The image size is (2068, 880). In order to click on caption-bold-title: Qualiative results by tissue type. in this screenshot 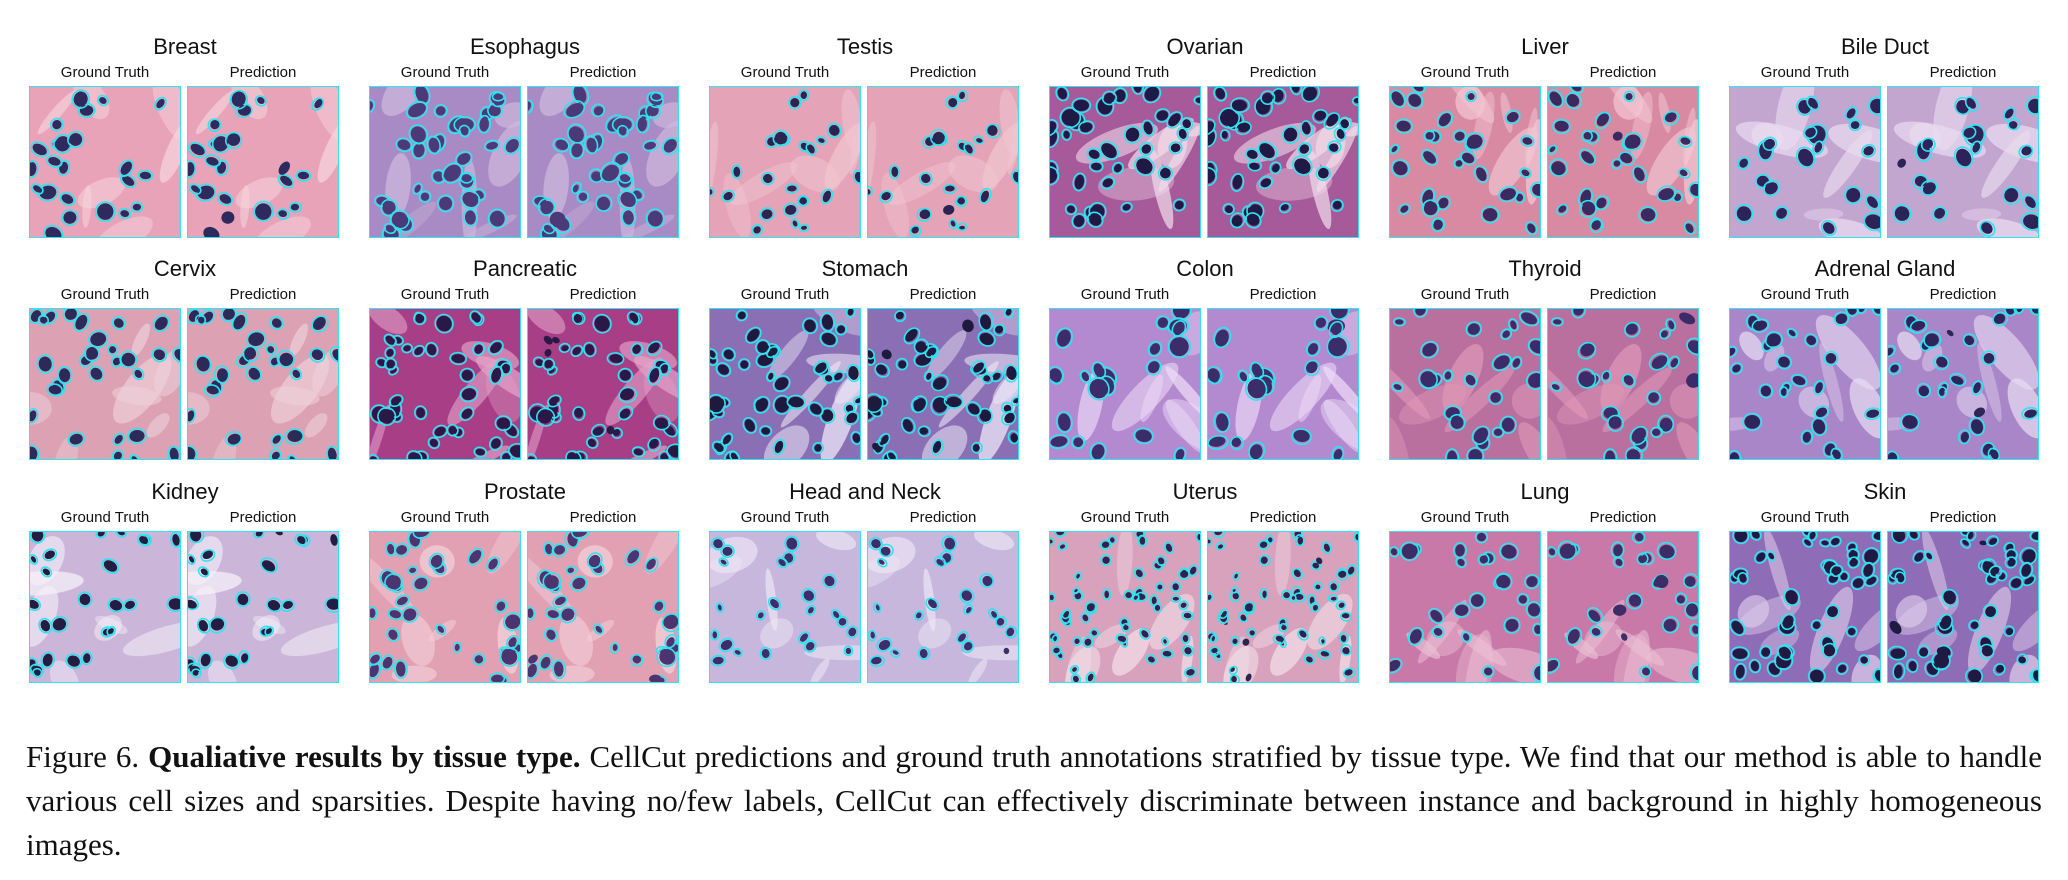, I will do `click(364, 756)`.